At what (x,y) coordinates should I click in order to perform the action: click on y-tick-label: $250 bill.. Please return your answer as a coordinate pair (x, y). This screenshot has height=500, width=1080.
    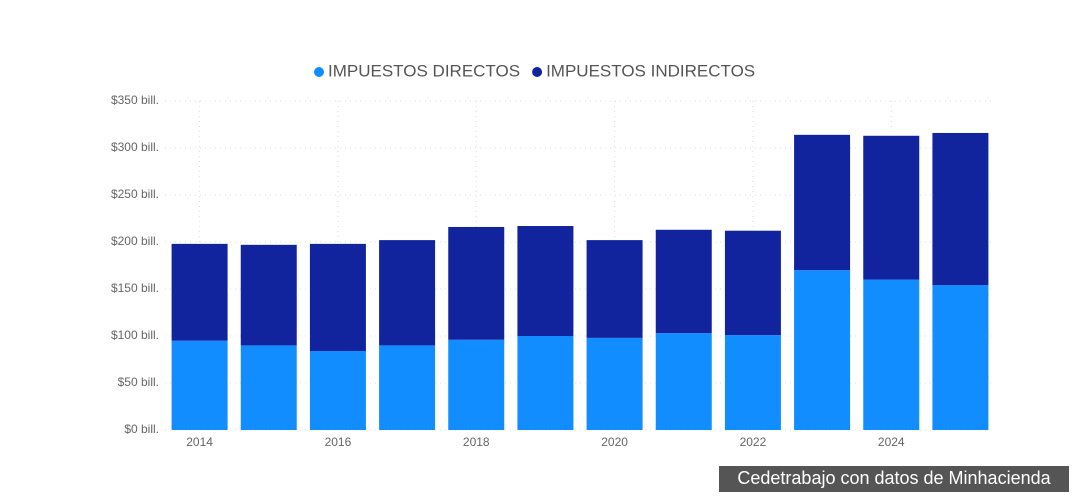
    Looking at the image, I should click on (135, 194).